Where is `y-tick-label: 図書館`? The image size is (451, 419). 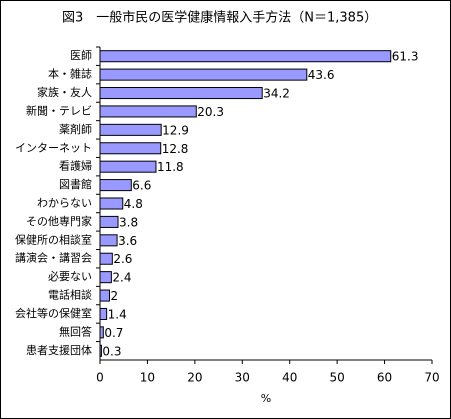 y-tick-label: 図書館 is located at coordinates (75, 184).